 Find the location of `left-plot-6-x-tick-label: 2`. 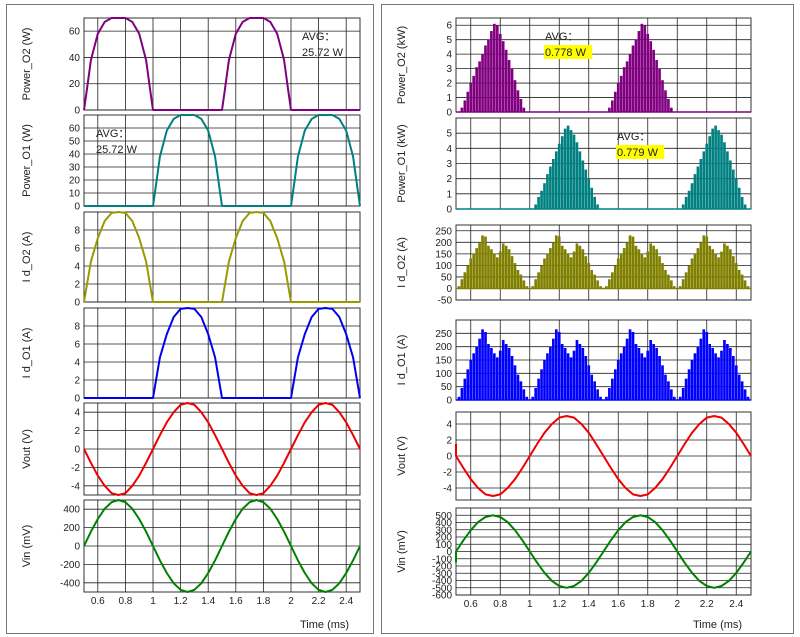

left-plot-6-x-tick-label: 2 is located at coordinates (291, 601).